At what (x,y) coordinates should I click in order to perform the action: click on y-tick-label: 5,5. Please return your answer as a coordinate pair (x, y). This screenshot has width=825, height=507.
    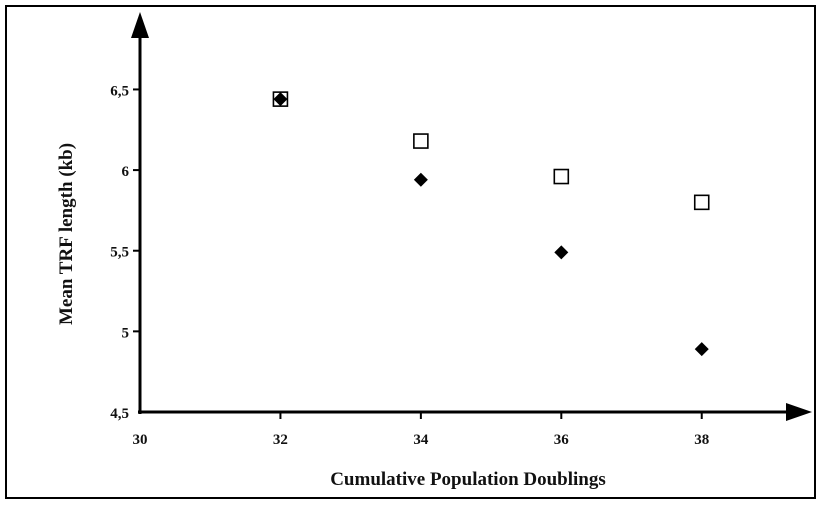
    Looking at the image, I should click on (119, 253).